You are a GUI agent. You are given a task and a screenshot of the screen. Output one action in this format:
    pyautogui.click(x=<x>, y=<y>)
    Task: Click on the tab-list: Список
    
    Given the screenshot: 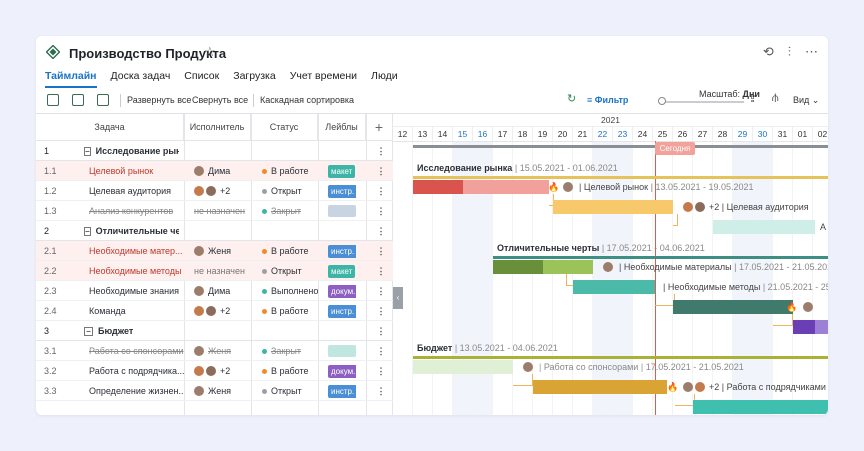 What is the action you would take?
    pyautogui.click(x=202, y=76)
    